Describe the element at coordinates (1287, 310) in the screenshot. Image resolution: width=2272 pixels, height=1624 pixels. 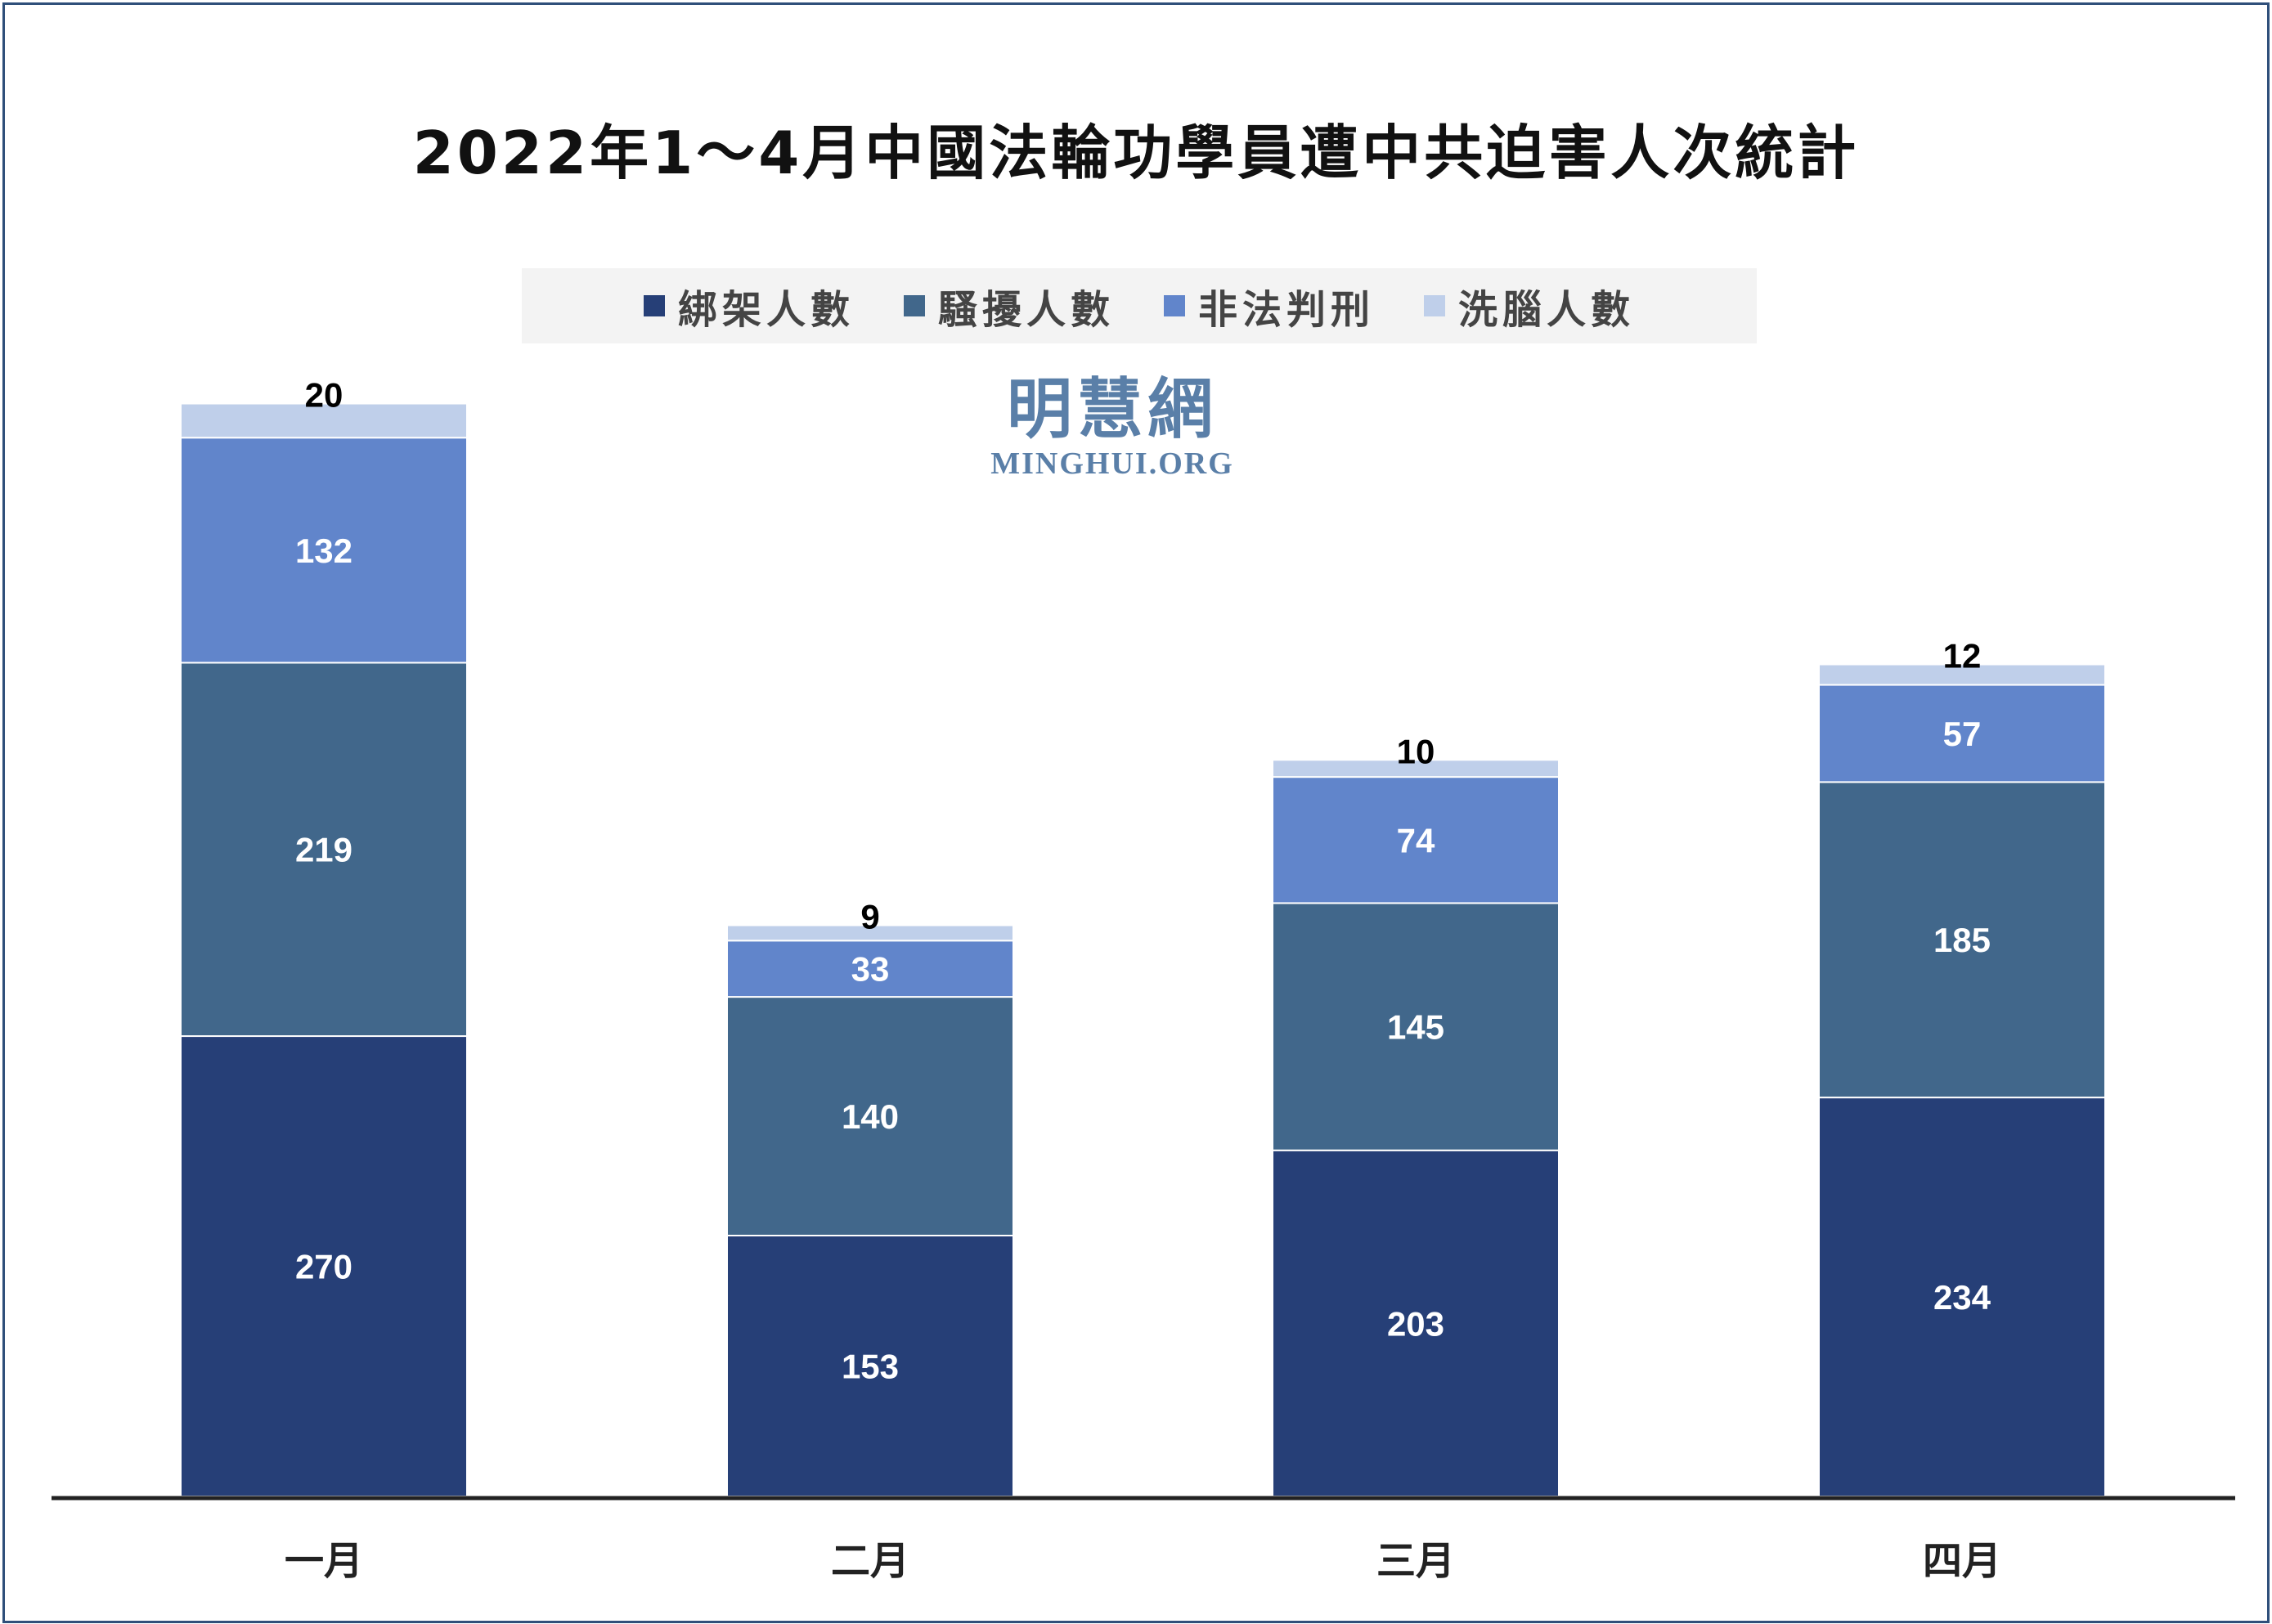
I see `legend-label-sentenced: 非法判刑` at that location.